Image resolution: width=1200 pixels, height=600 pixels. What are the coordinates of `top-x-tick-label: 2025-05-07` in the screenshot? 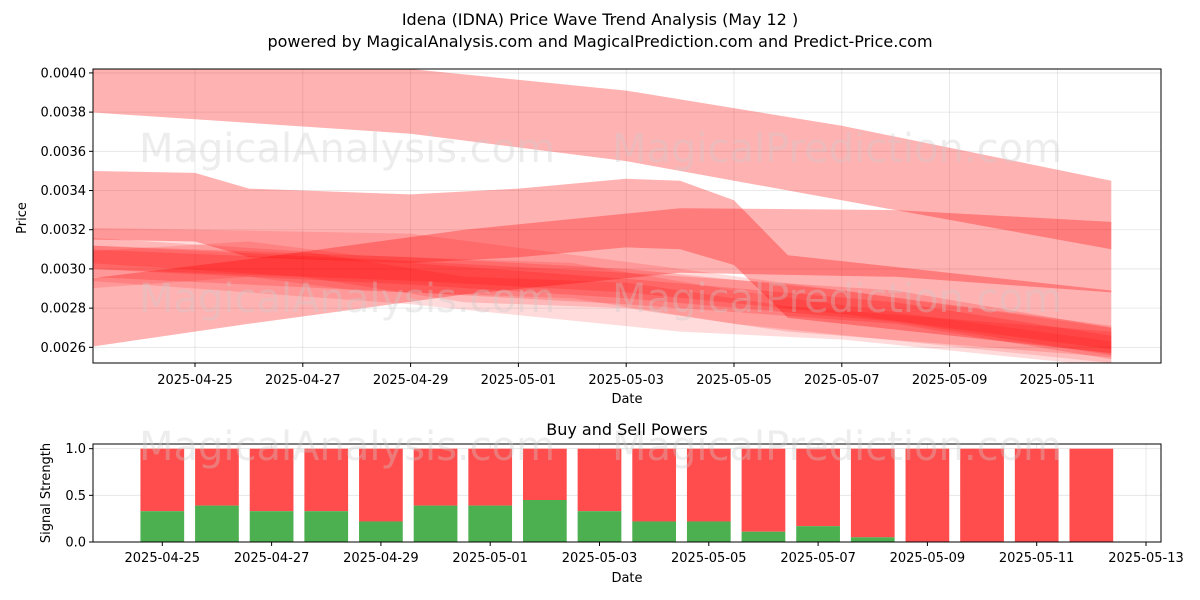 It's located at (842, 380).